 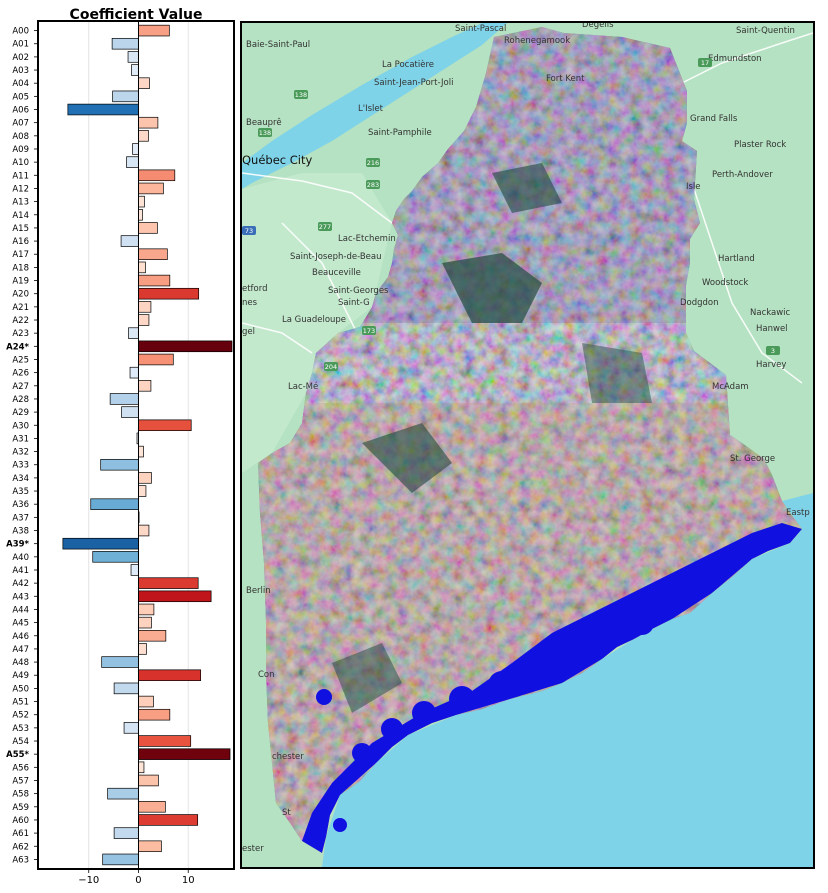 I want to click on y-tick-label: A05, so click(x=20, y=97).